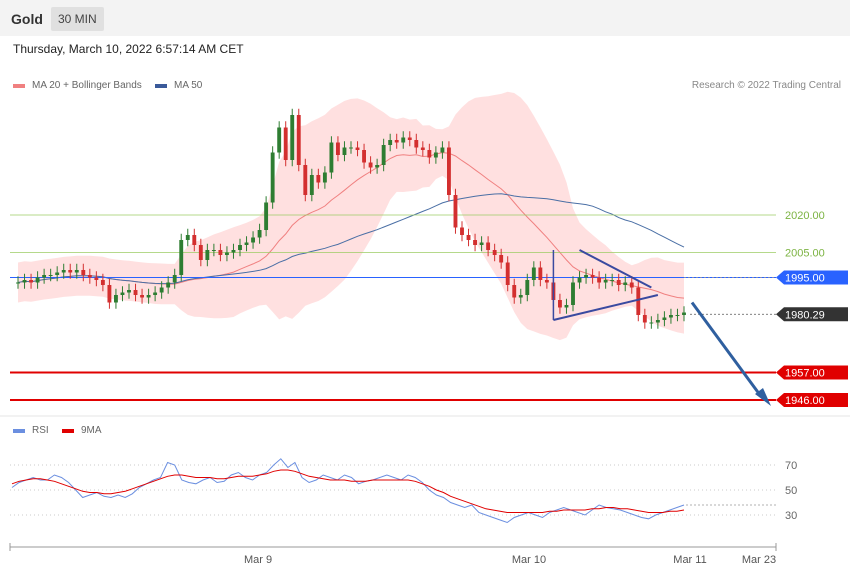  I want to click on top-bar, so click(425, 18).